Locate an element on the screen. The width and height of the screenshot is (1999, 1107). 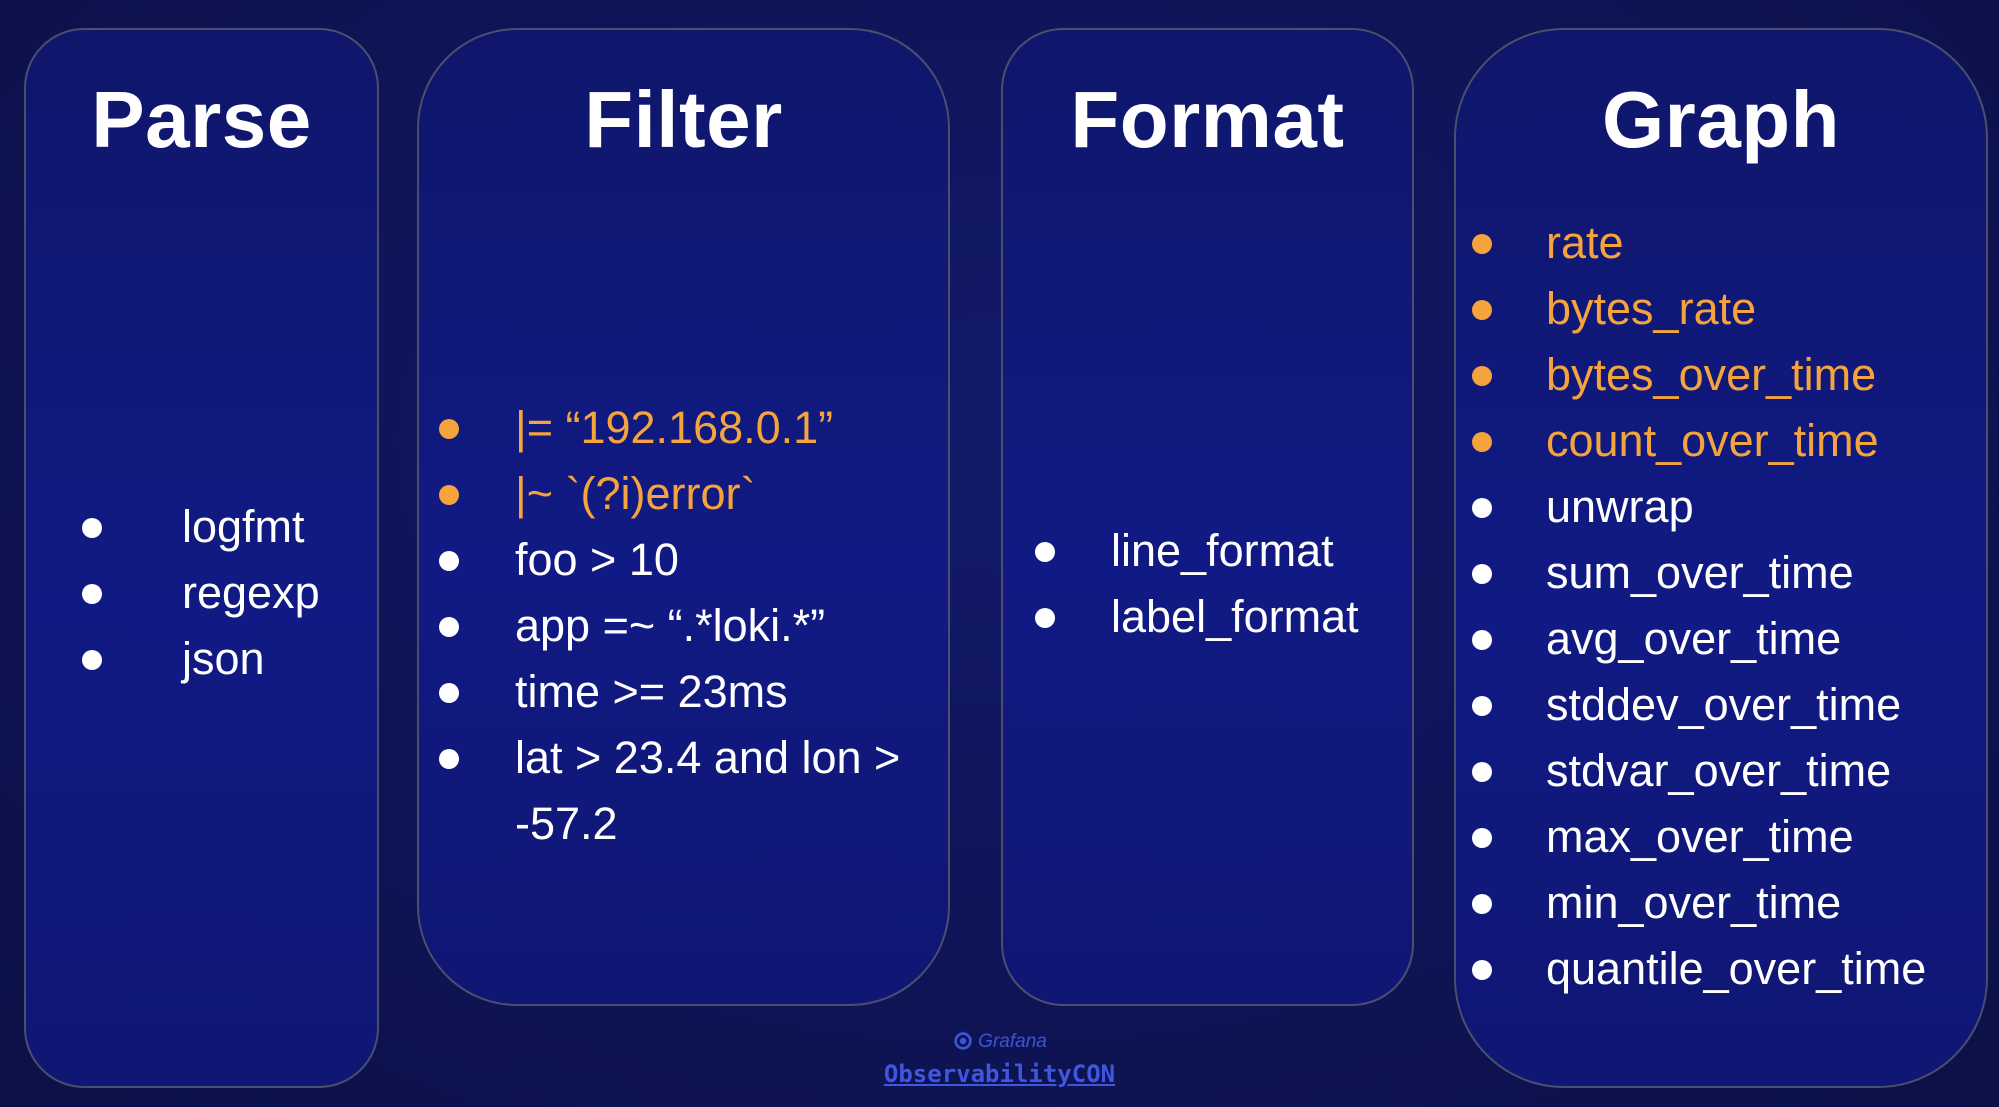
format-title: Format is located at coordinates (1207, 119).